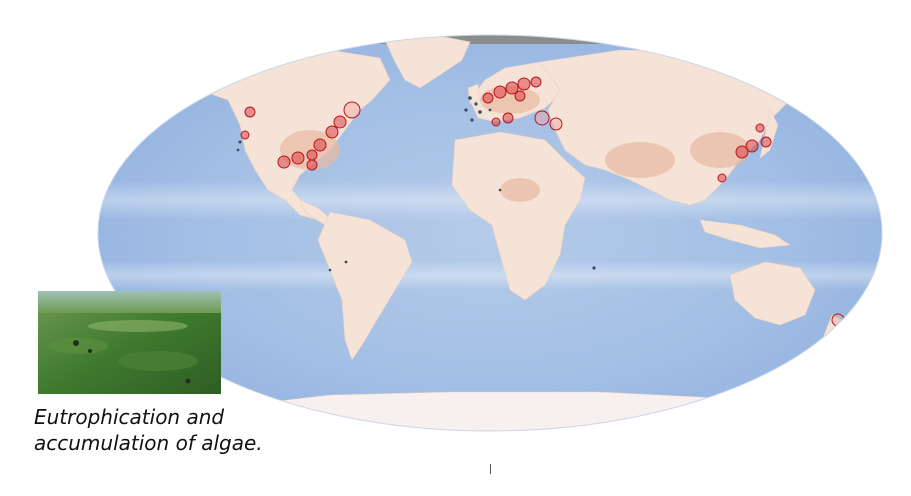 The image size is (911, 496). I want to click on algae-photo, so click(129, 342).